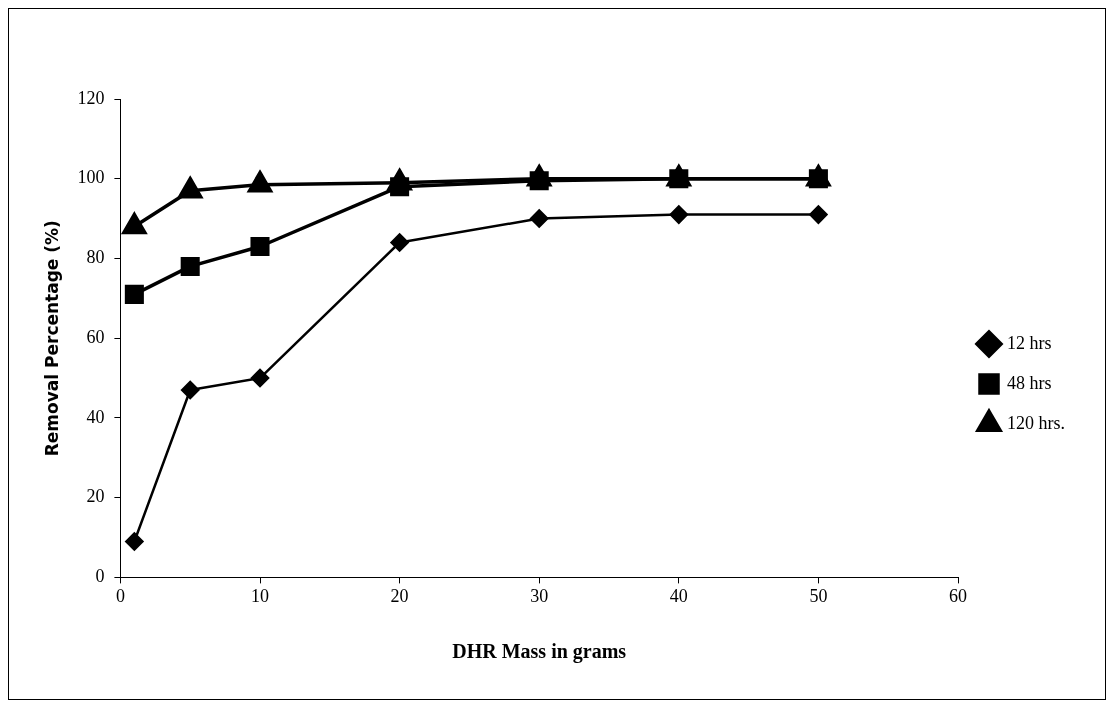  What do you see at coordinates (51, 338) in the screenshot?
I see `y-axis-title: Removal Percentage (%)` at bounding box center [51, 338].